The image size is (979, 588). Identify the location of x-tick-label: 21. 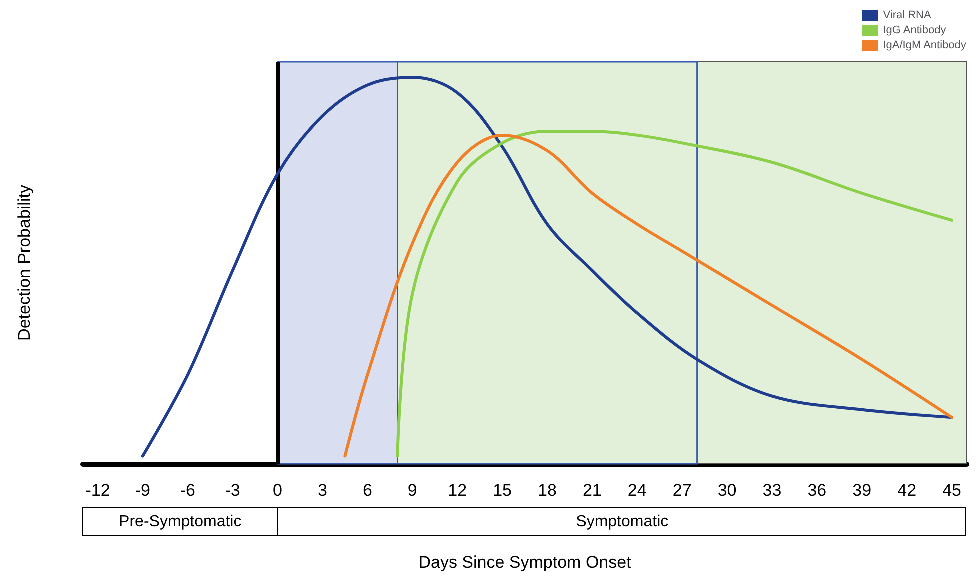
(592, 490).